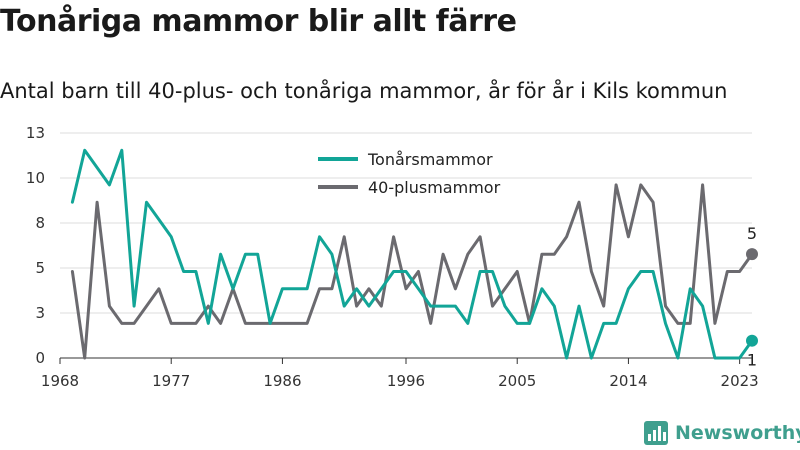 Image resolution: width=800 pixels, height=450 pixels. Describe the element at coordinates (752, 360) in the screenshot. I see `end-label-teen: 1` at that location.